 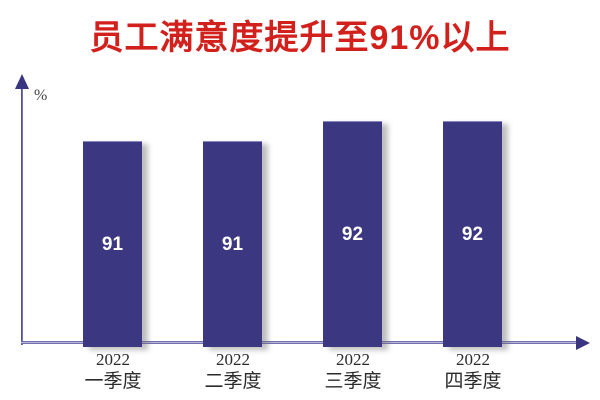 I want to click on bar-2022-q1: 91, so click(x=112, y=244).